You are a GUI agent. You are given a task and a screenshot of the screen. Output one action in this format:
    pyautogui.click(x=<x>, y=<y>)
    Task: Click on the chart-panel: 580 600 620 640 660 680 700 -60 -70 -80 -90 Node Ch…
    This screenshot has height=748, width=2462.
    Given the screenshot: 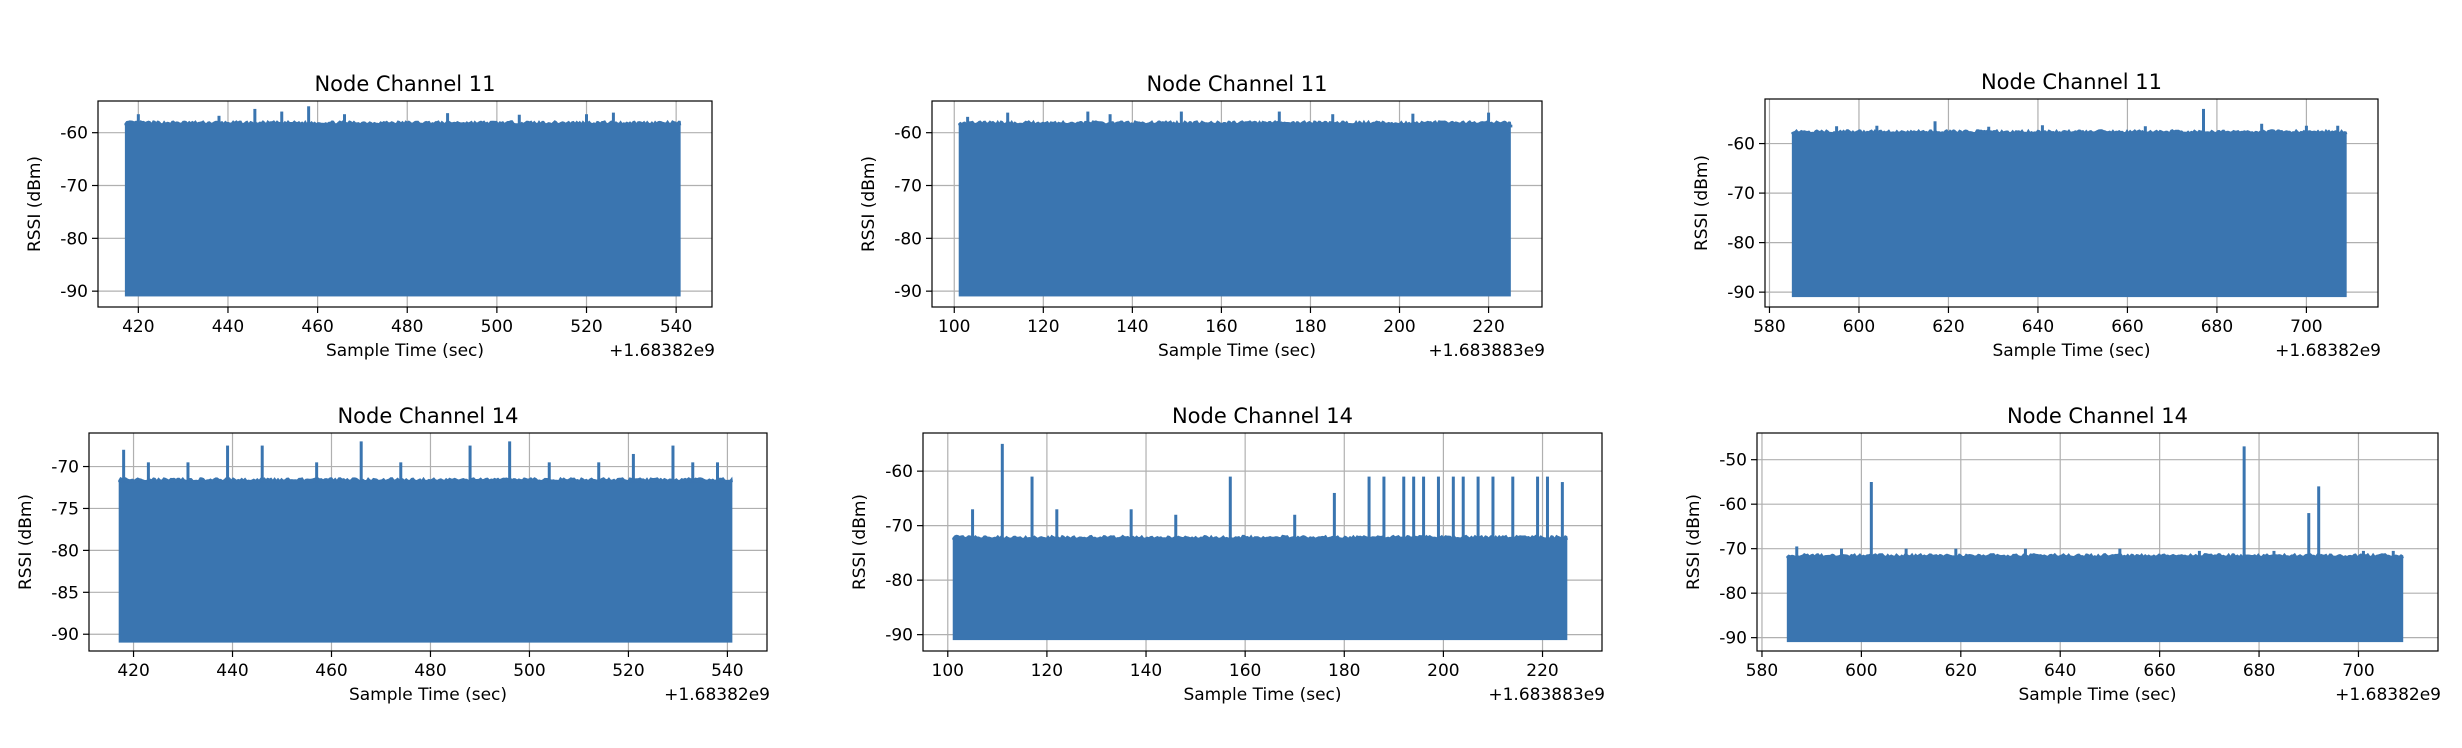 What is the action you would take?
    pyautogui.click(x=2036, y=215)
    